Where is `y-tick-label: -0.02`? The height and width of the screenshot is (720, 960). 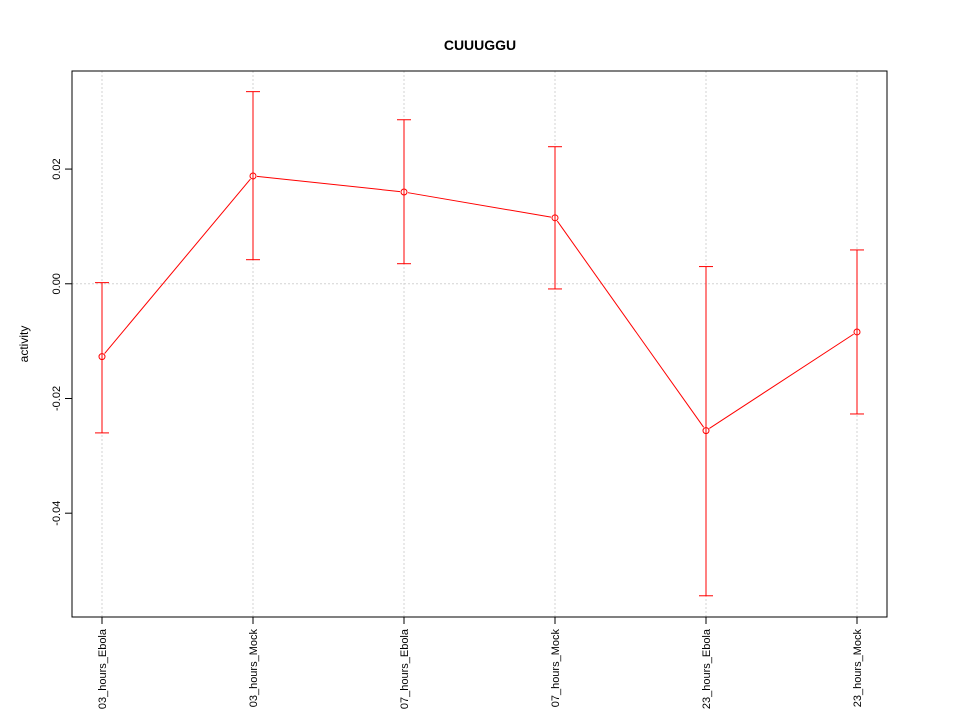 y-tick-label: -0.02 is located at coordinates (57, 398).